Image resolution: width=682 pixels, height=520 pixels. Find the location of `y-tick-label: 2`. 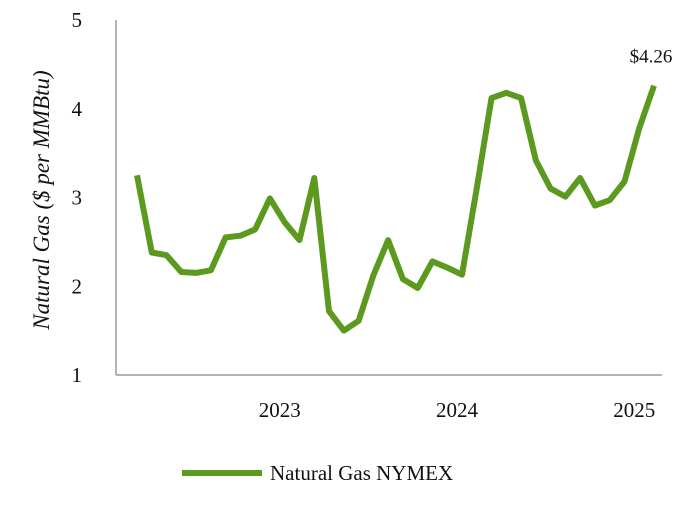

y-tick-label: 2 is located at coordinates (77, 286).